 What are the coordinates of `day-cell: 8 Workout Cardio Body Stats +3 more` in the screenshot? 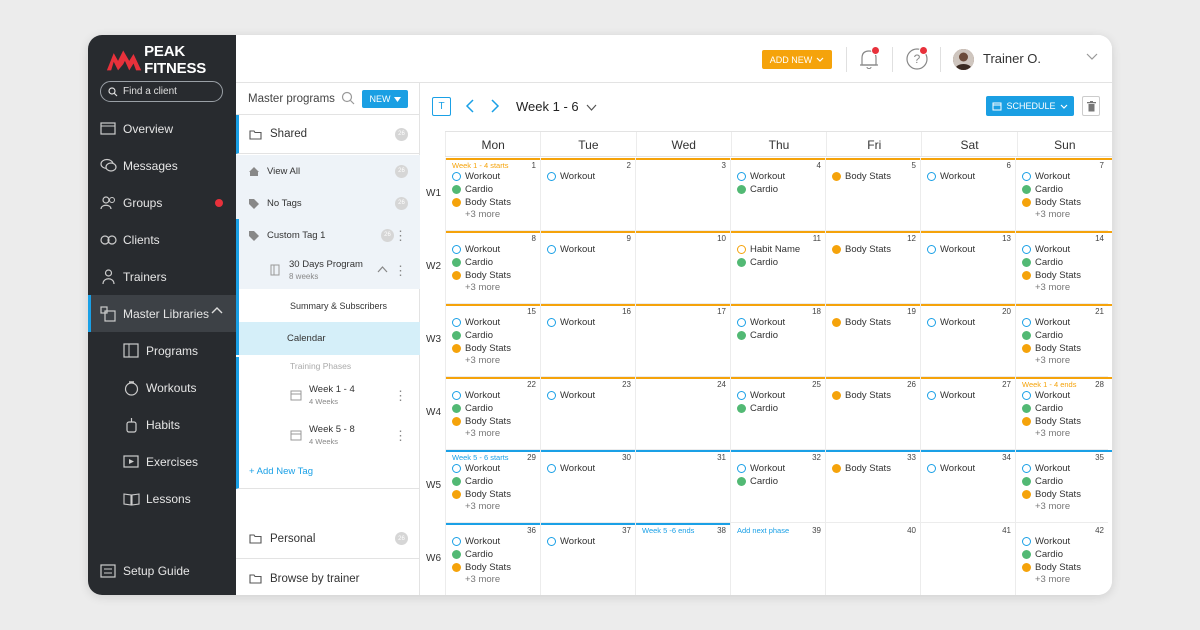 It's located at (492, 267).